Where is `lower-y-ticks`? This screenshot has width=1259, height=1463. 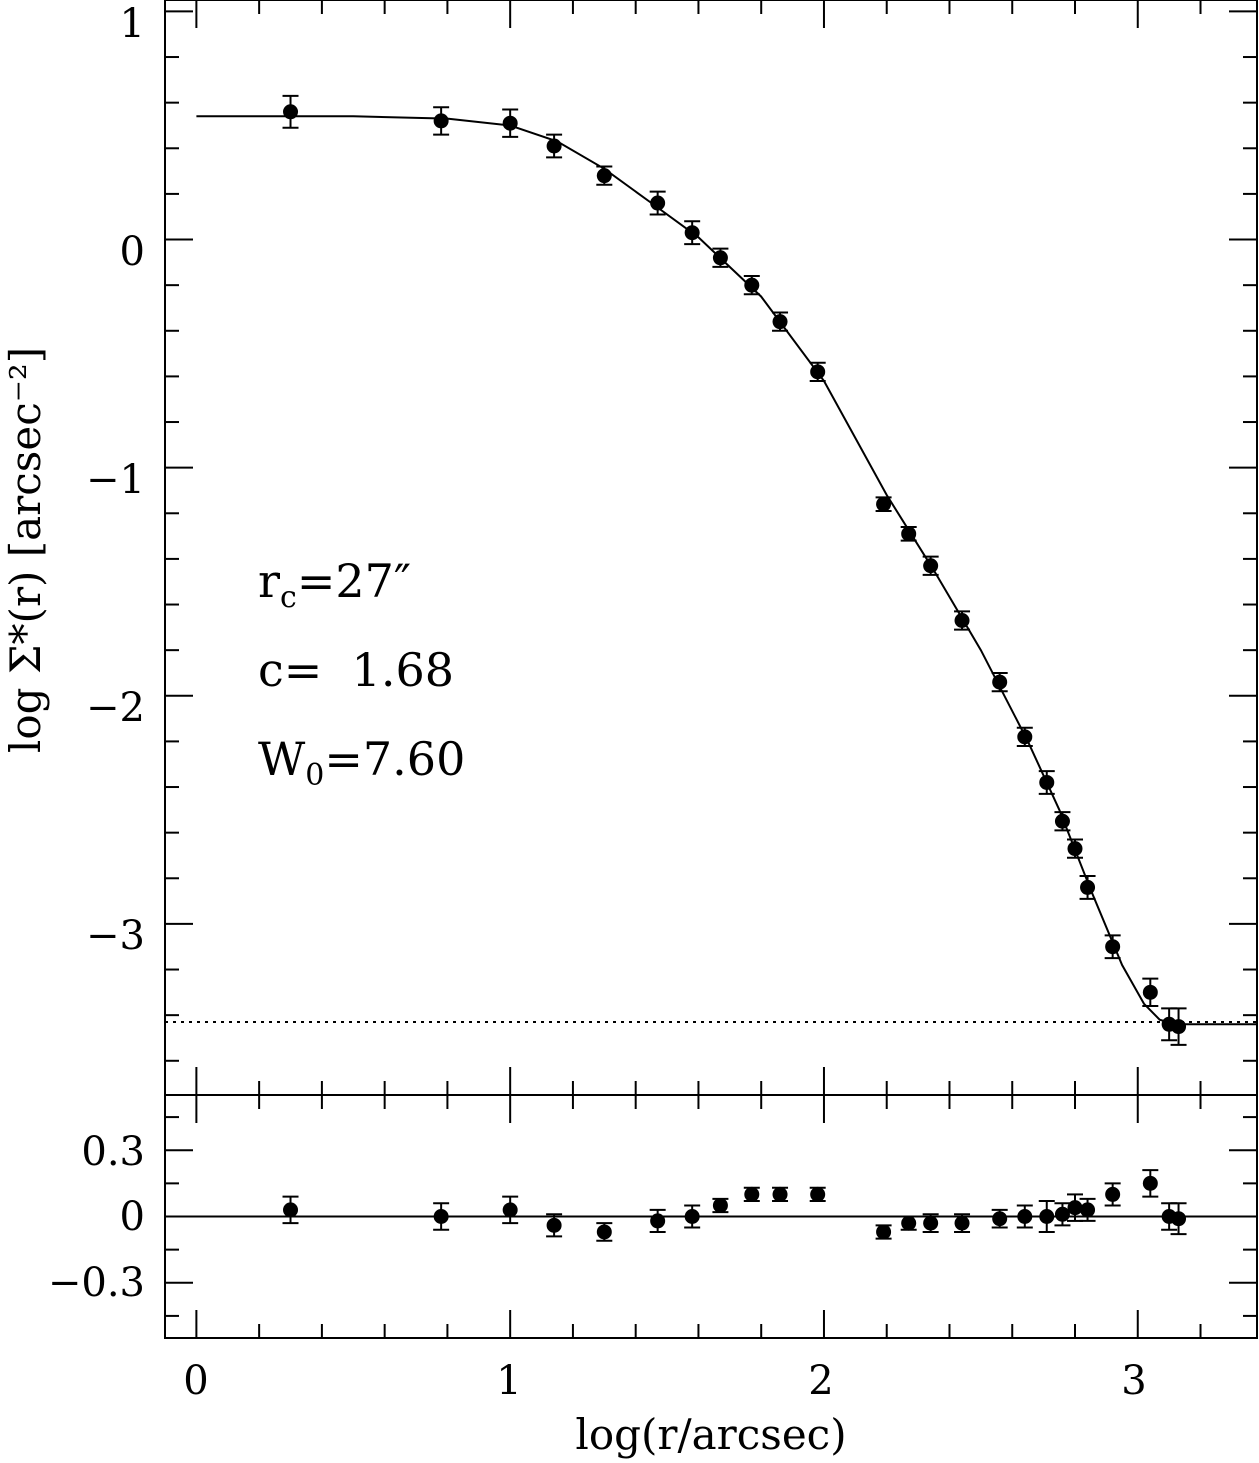 lower-y-ticks is located at coordinates (711, 1216).